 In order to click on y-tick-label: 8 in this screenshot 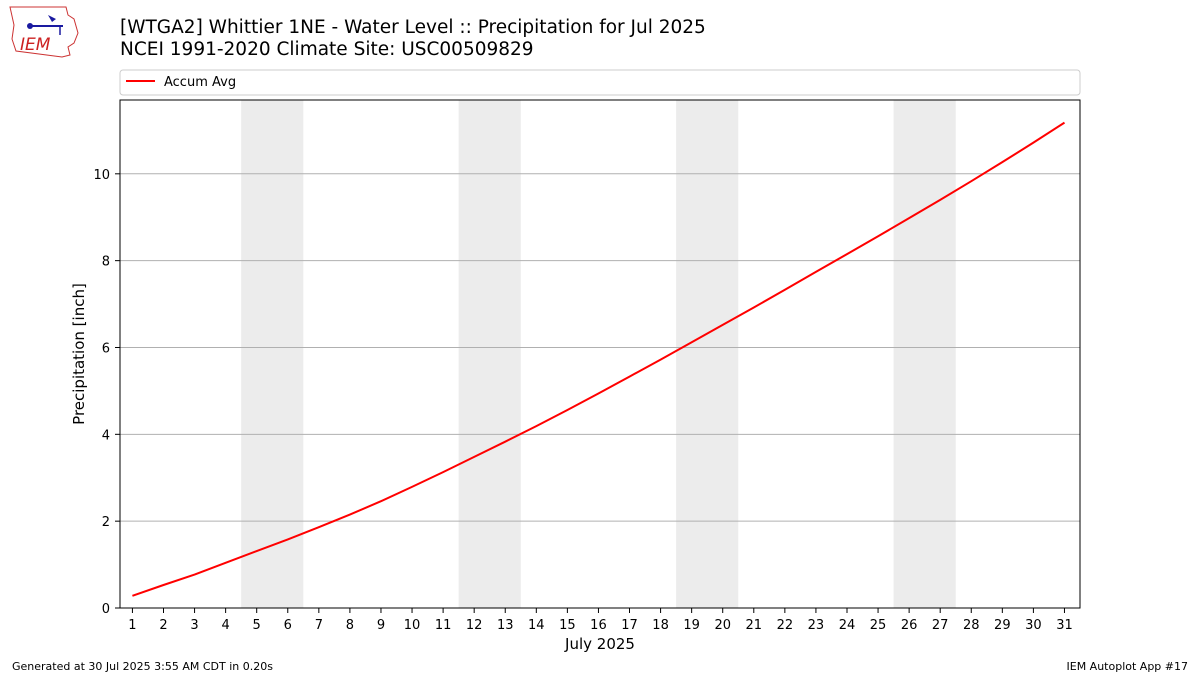, I will do `click(106, 262)`.